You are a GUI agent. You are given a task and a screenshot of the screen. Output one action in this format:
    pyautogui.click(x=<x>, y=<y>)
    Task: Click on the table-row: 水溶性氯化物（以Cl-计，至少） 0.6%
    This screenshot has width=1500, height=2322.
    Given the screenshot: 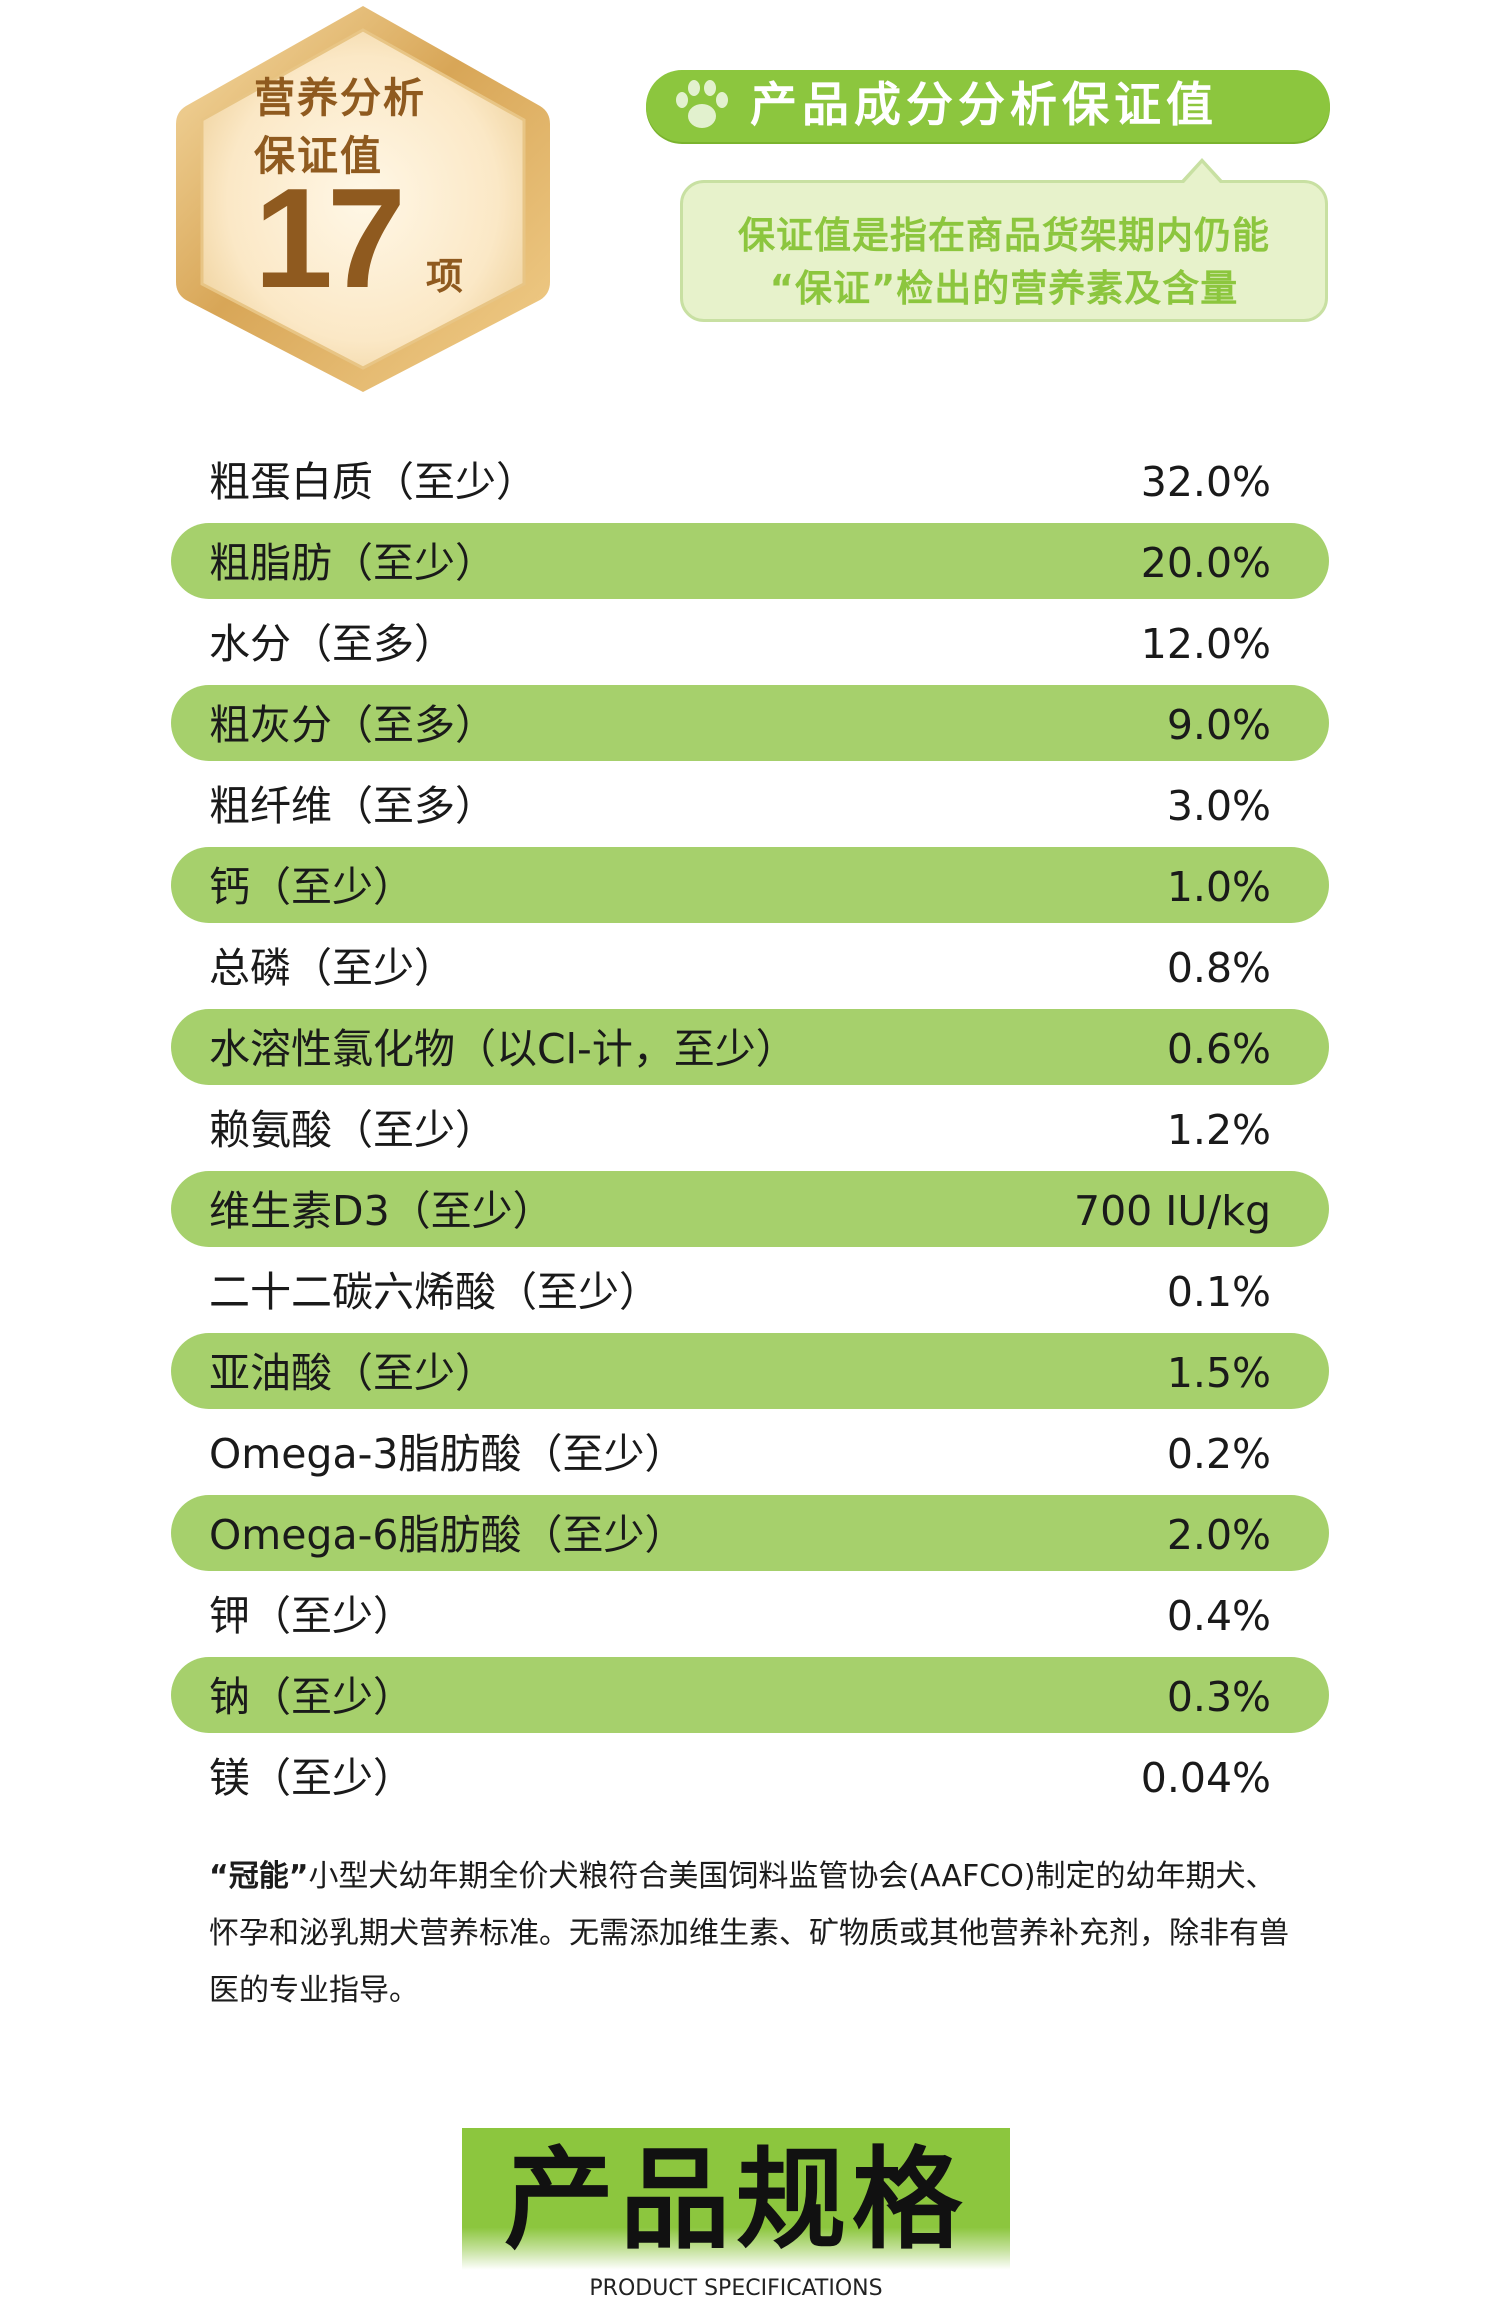 What is the action you would take?
    pyautogui.click(x=750, y=1044)
    